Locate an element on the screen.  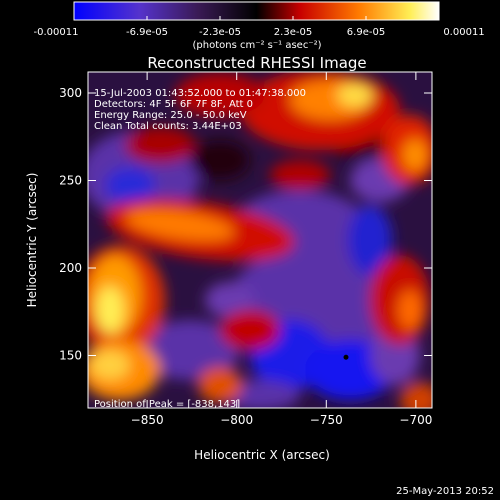
colorbar-tick-label: 2.3e-05 is located at coordinates (293, 32).